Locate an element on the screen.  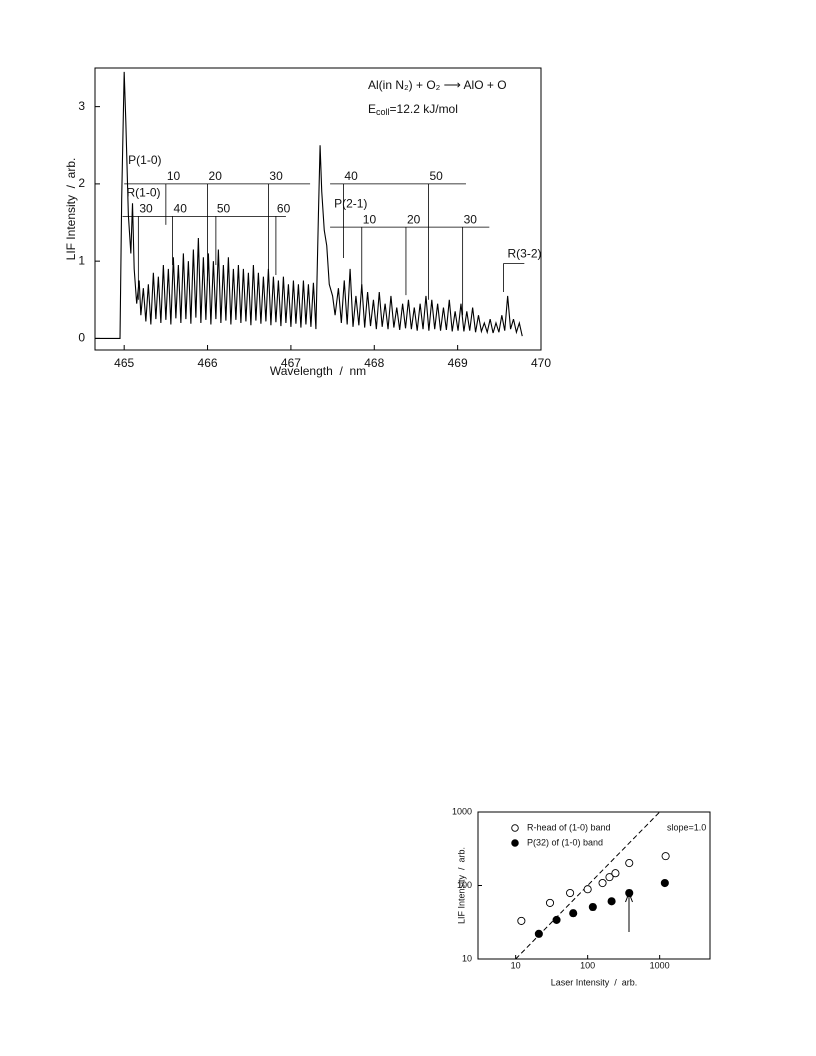
x-tick-label: 465 is located at coordinates (124, 363).